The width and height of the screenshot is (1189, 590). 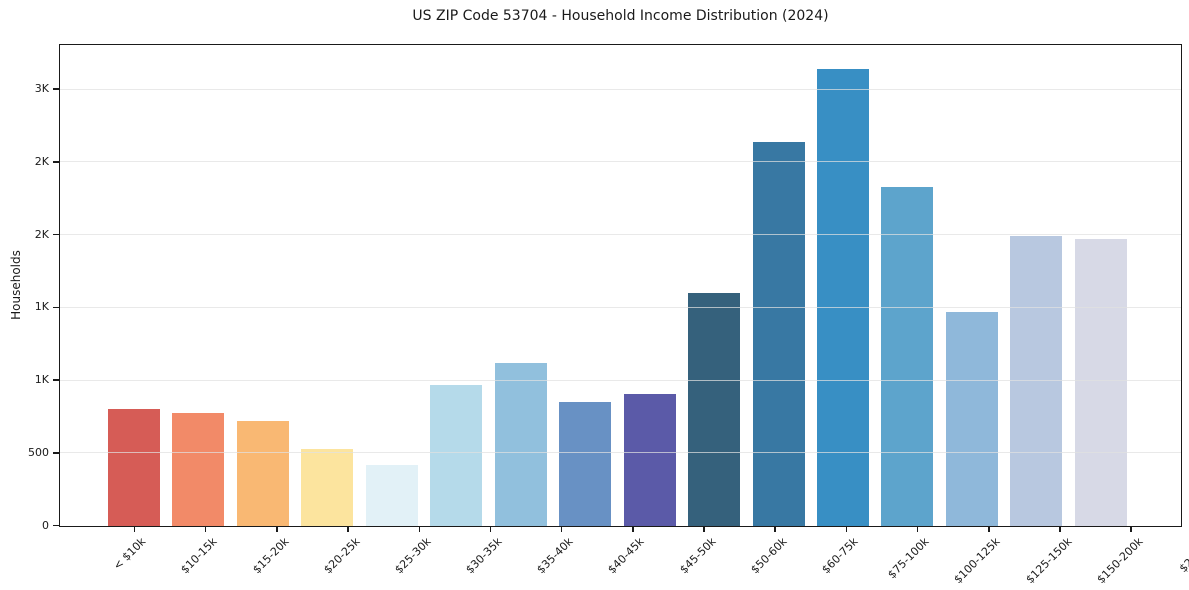 What do you see at coordinates (38, 452) in the screenshot?
I see `y-tick-label: 500` at bounding box center [38, 452].